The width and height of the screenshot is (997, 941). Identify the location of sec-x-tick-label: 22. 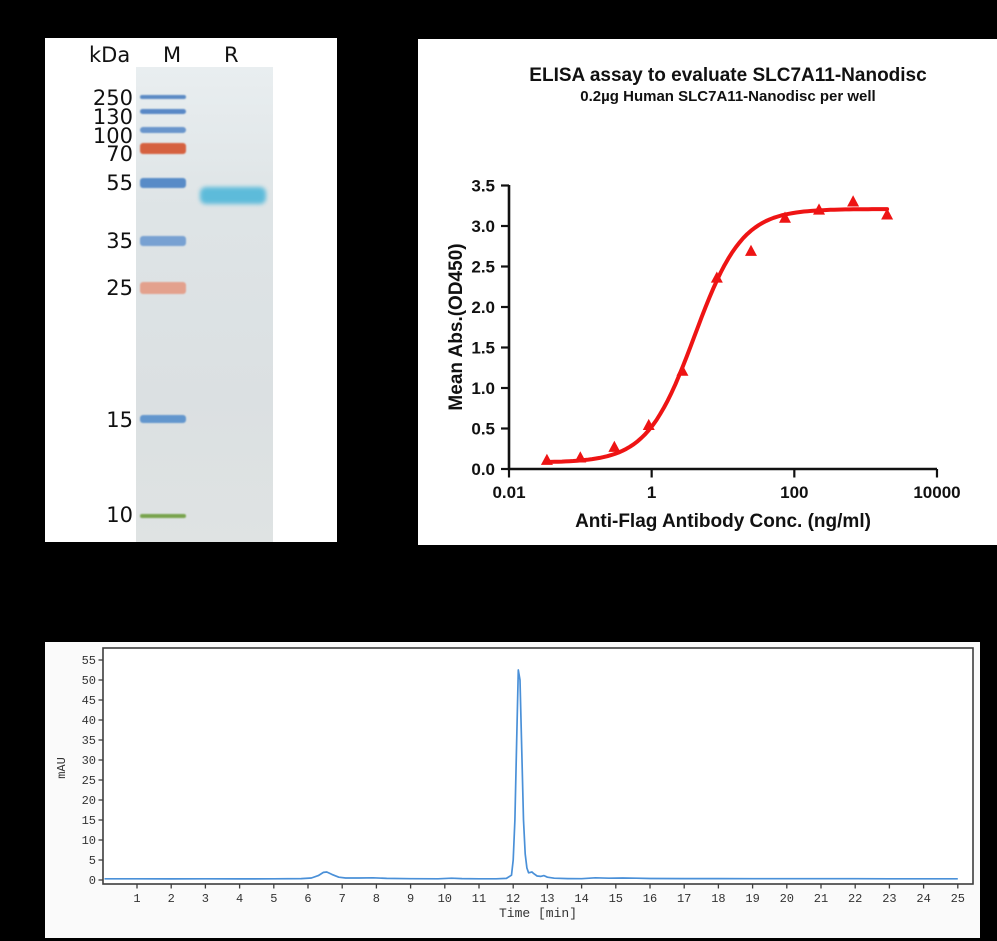
(855, 899).